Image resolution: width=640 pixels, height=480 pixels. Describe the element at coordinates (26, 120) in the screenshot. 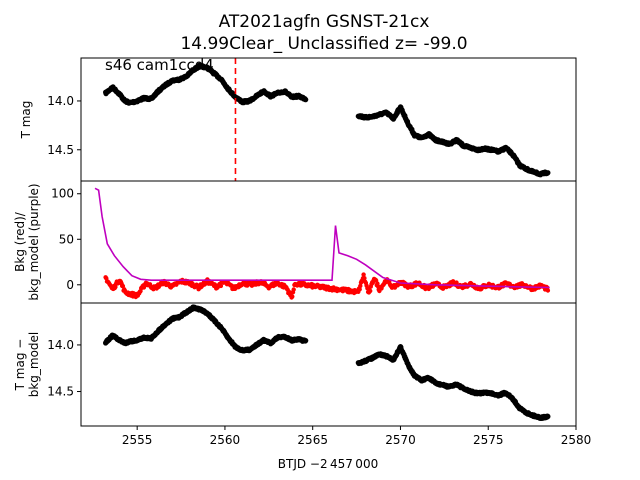

I see `y-axis-label: T mag` at that location.